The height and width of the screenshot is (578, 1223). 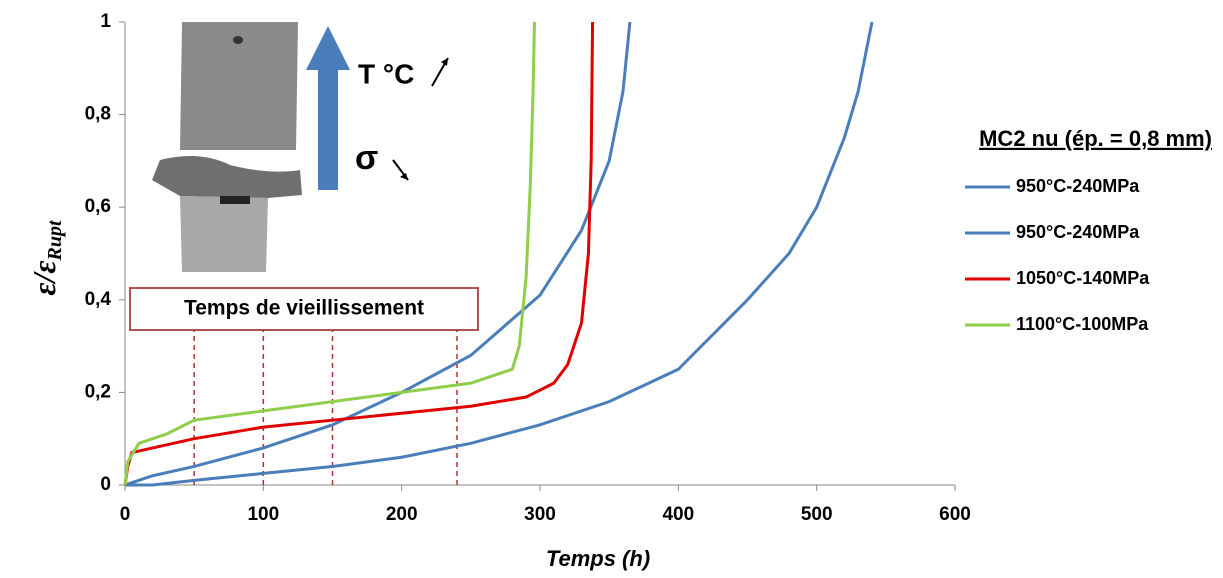 What do you see at coordinates (227, 147) in the screenshot?
I see `blade-image` at bounding box center [227, 147].